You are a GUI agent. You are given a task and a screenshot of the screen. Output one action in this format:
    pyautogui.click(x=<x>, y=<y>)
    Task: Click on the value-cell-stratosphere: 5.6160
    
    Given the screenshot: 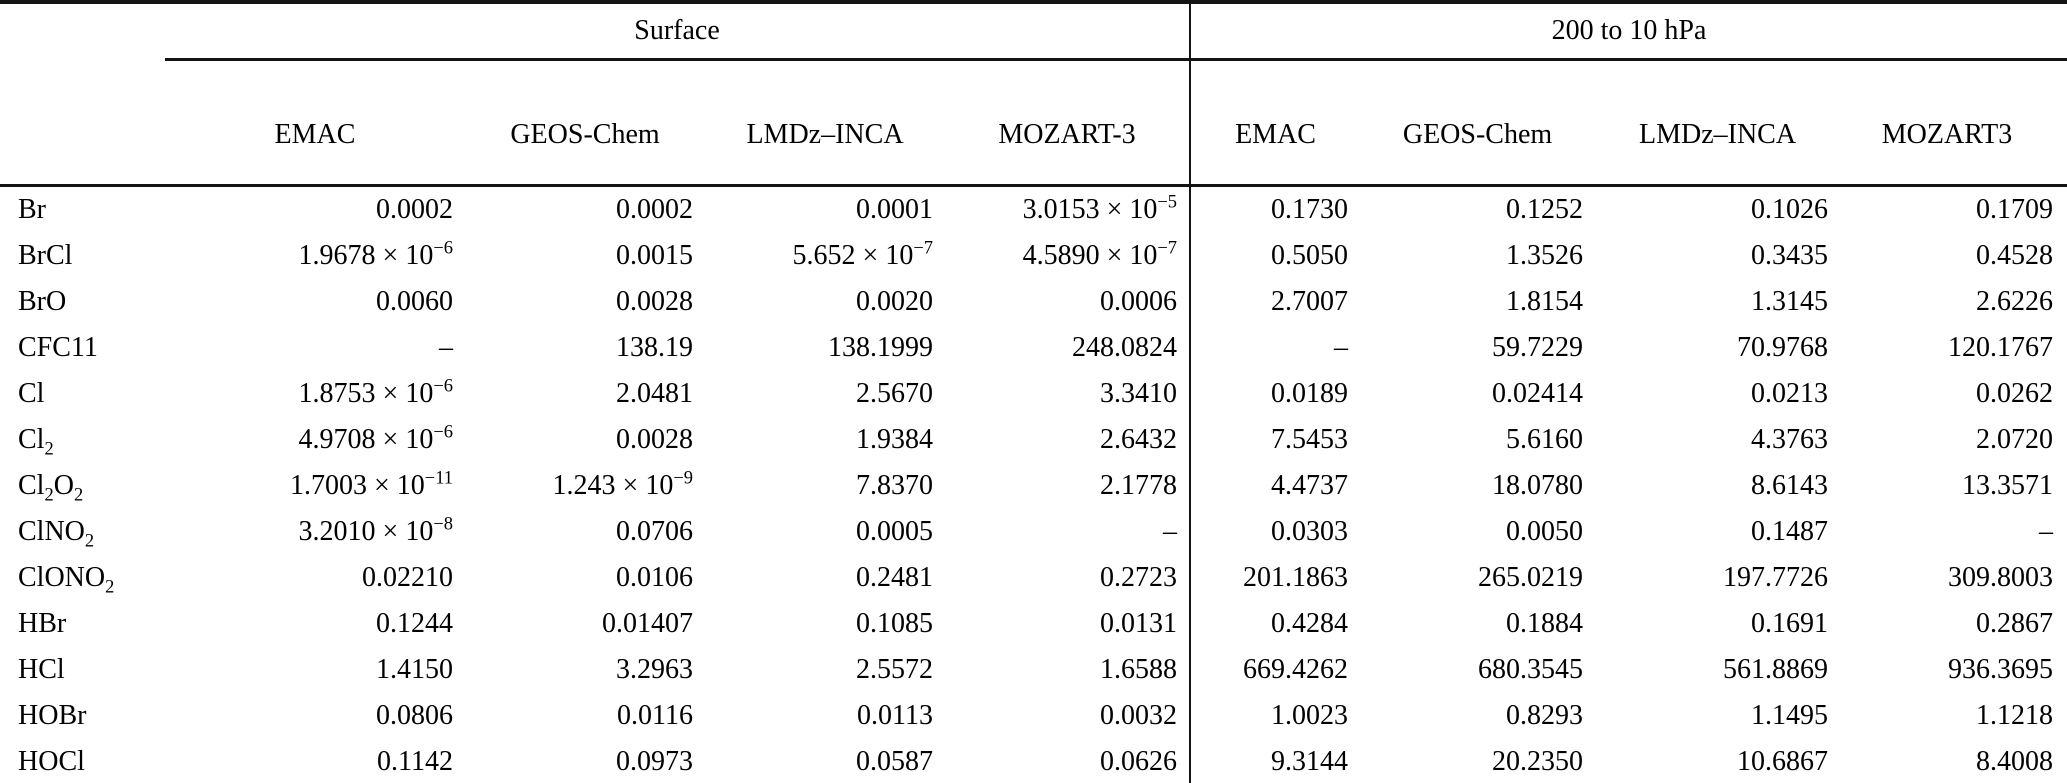 What is the action you would take?
    pyautogui.click(x=1545, y=439)
    